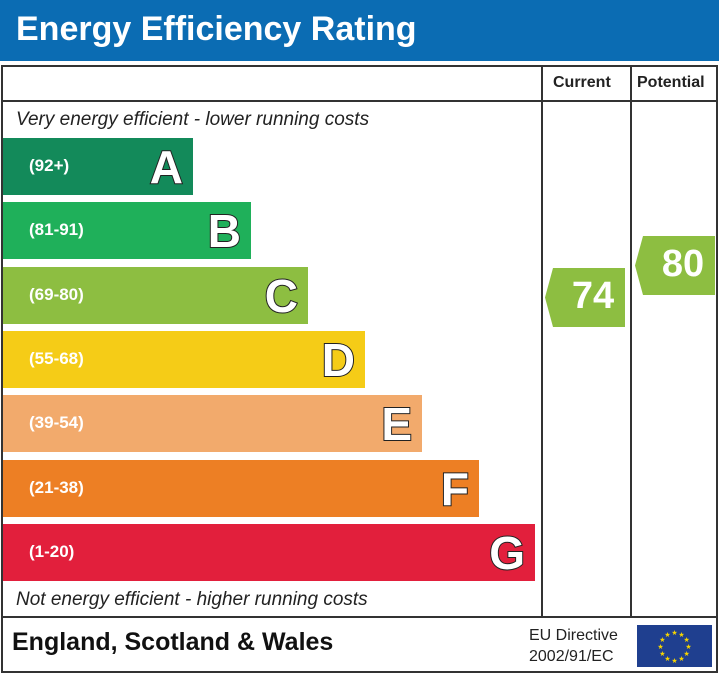 This screenshot has height=675, width=719. I want to click on band-range: (92+), so click(49, 165).